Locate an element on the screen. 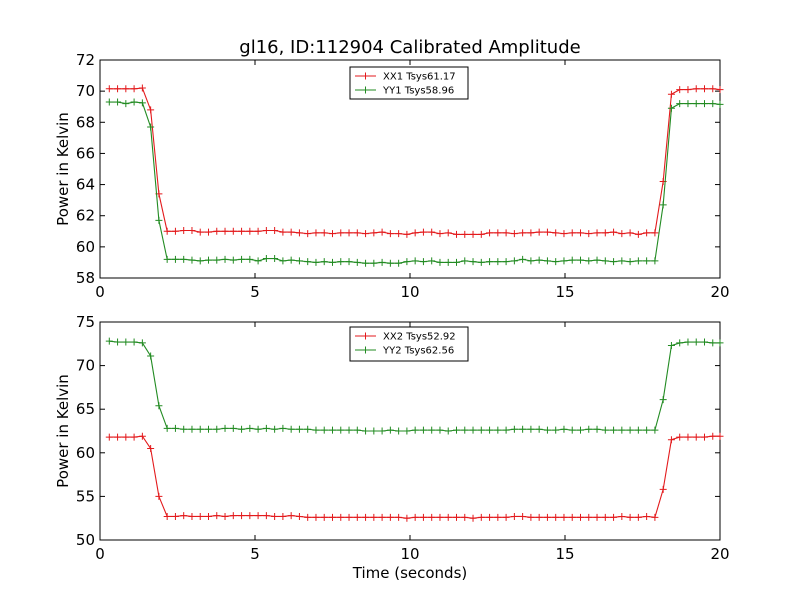  legend-label: YY2 Tsys62.56 is located at coordinates (418, 351).